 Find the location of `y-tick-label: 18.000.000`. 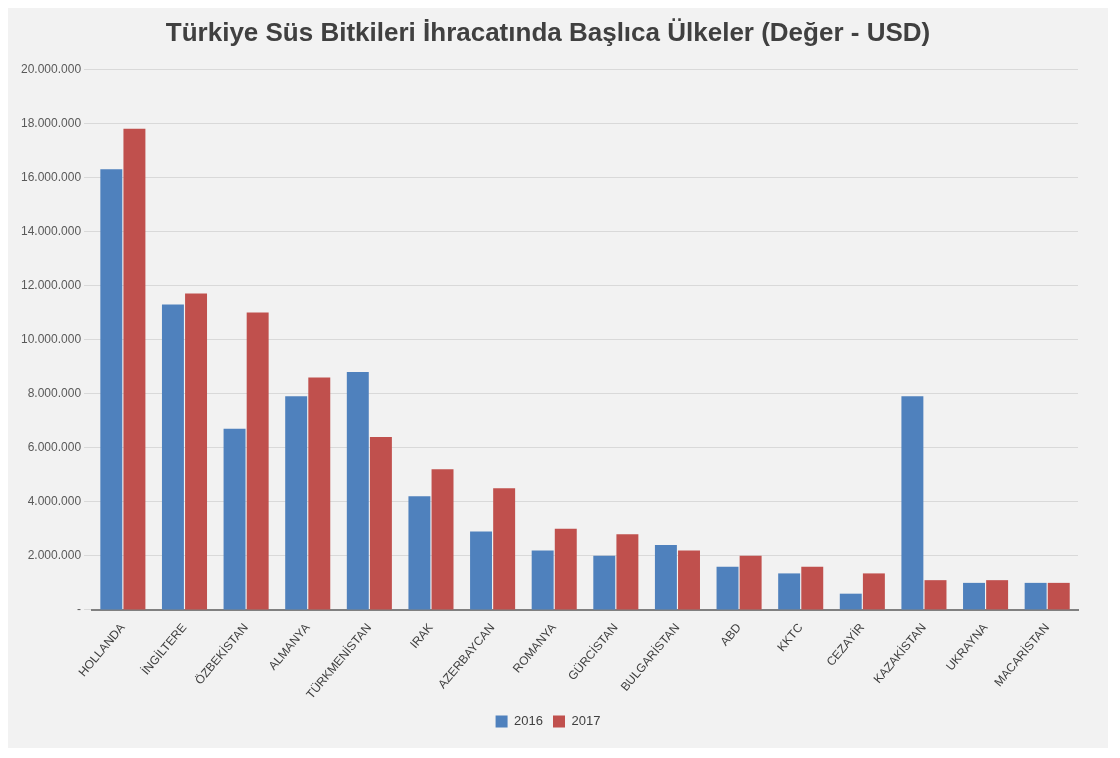

y-tick-label: 18.000.000 is located at coordinates (51, 122).